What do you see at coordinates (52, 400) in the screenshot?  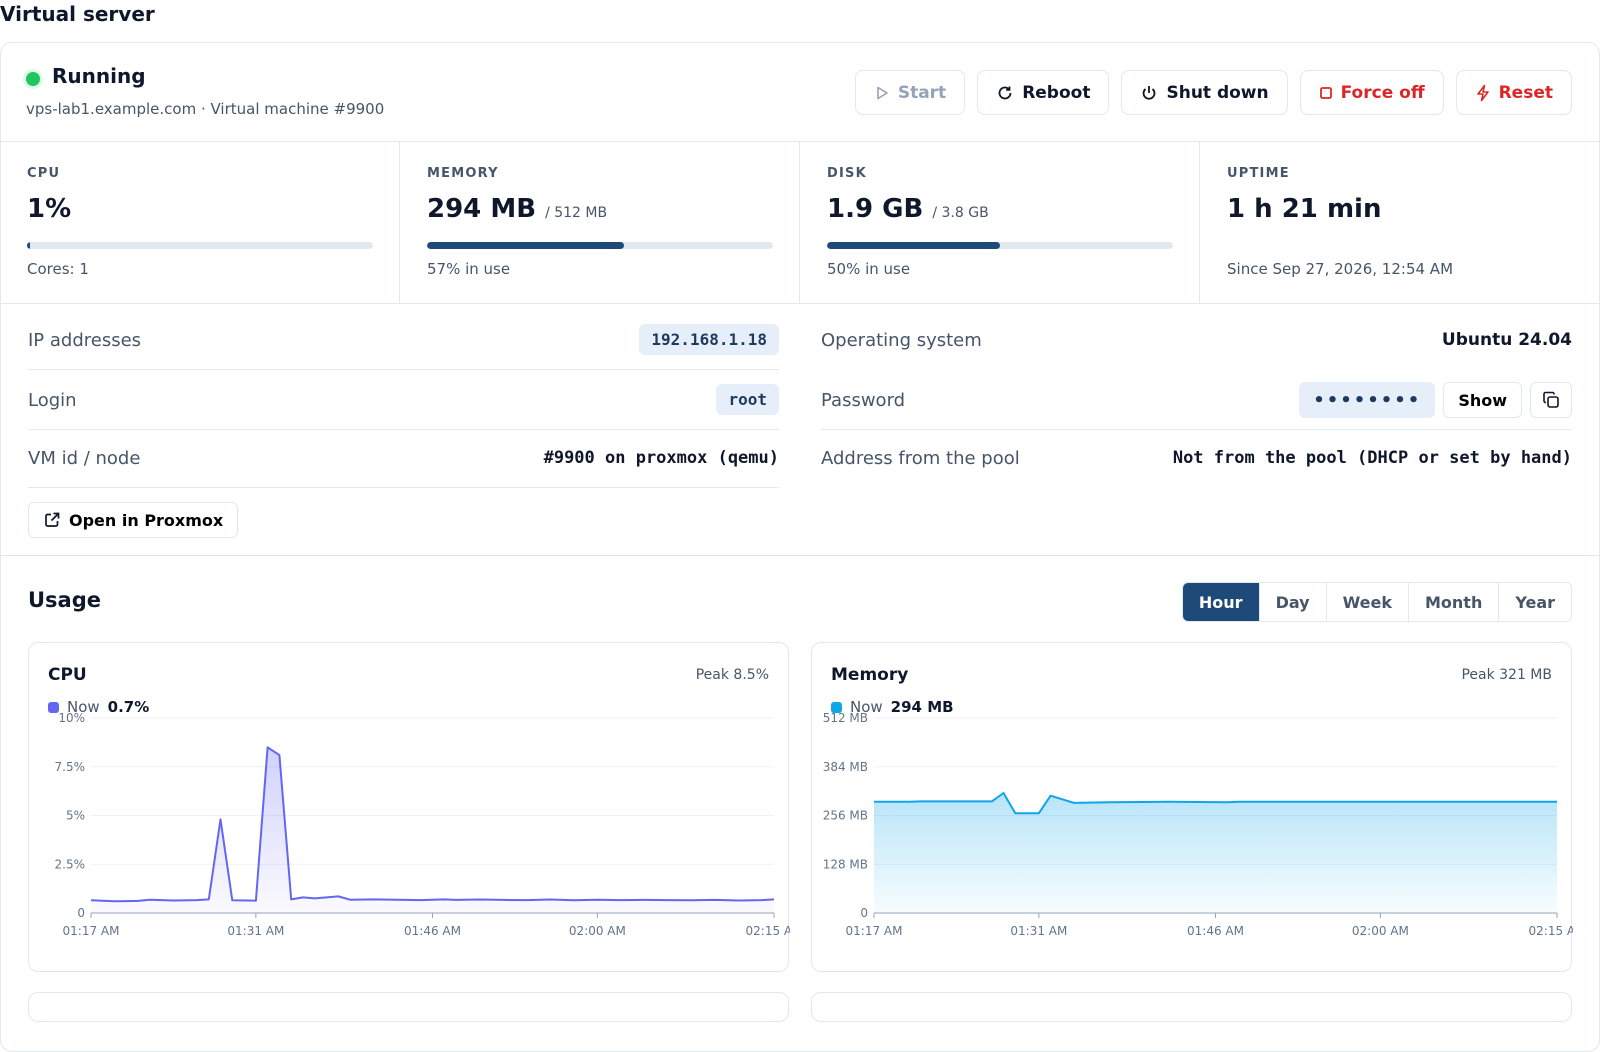 I see `detail-label: Login` at bounding box center [52, 400].